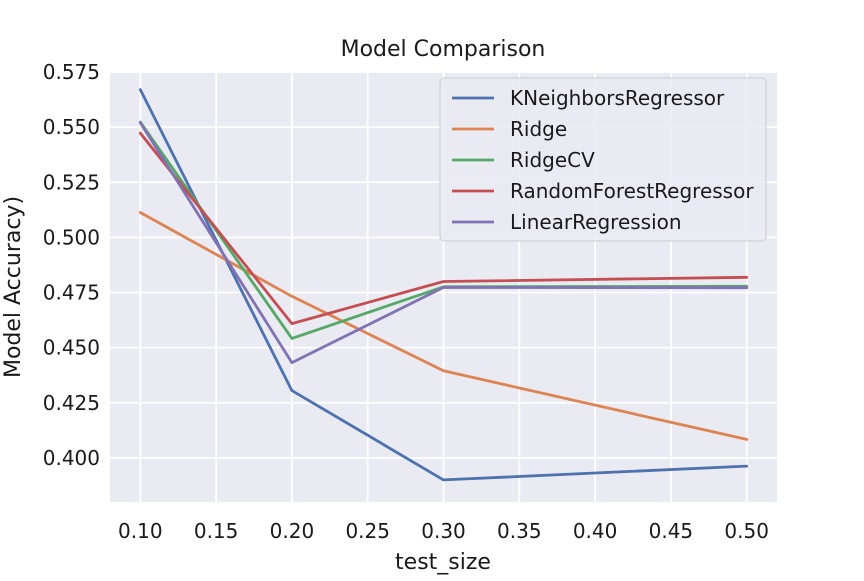  Describe the element at coordinates (595, 531) in the screenshot. I see `x-tick-label: 0.40` at that location.